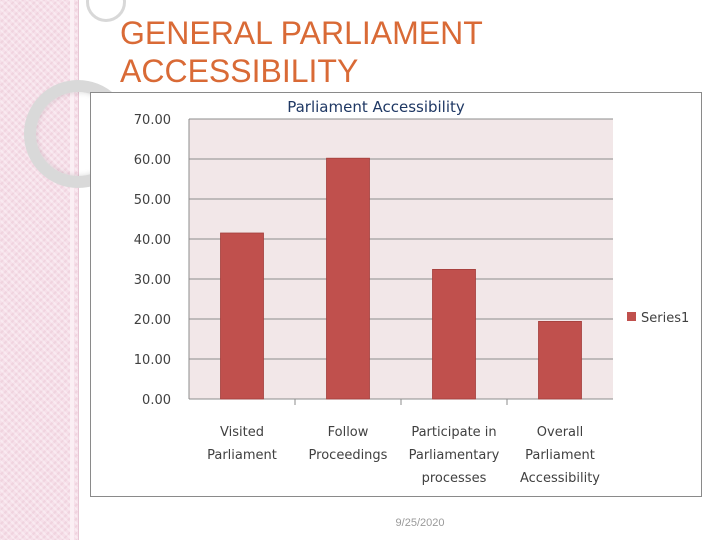 The image size is (720, 540). I want to click on x-category-label: Follow, so click(348, 432).